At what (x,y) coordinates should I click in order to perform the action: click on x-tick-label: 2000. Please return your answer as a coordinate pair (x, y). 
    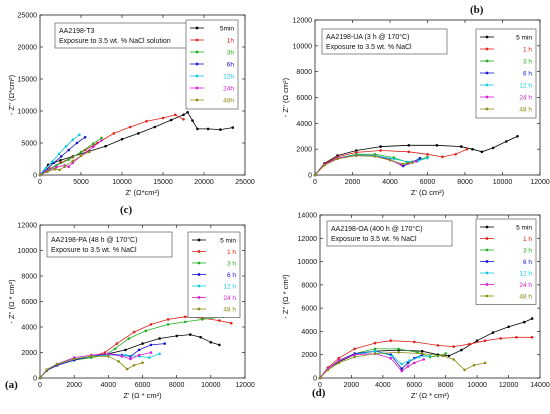
    Looking at the image, I should click on (353, 182).